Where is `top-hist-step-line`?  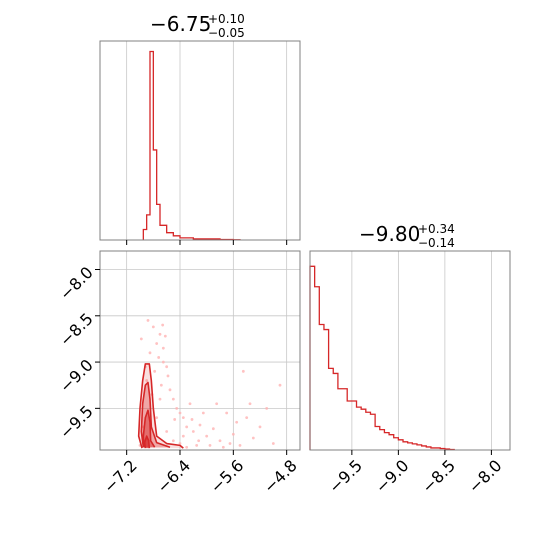
top-hist-step-line is located at coordinates (191, 145).